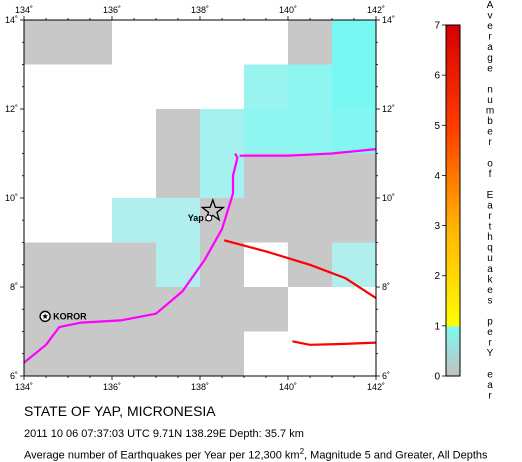 Image resolution: width=522 pixels, height=462 pixels. I want to click on colorbar-title-letter: o, so click(490, 163).